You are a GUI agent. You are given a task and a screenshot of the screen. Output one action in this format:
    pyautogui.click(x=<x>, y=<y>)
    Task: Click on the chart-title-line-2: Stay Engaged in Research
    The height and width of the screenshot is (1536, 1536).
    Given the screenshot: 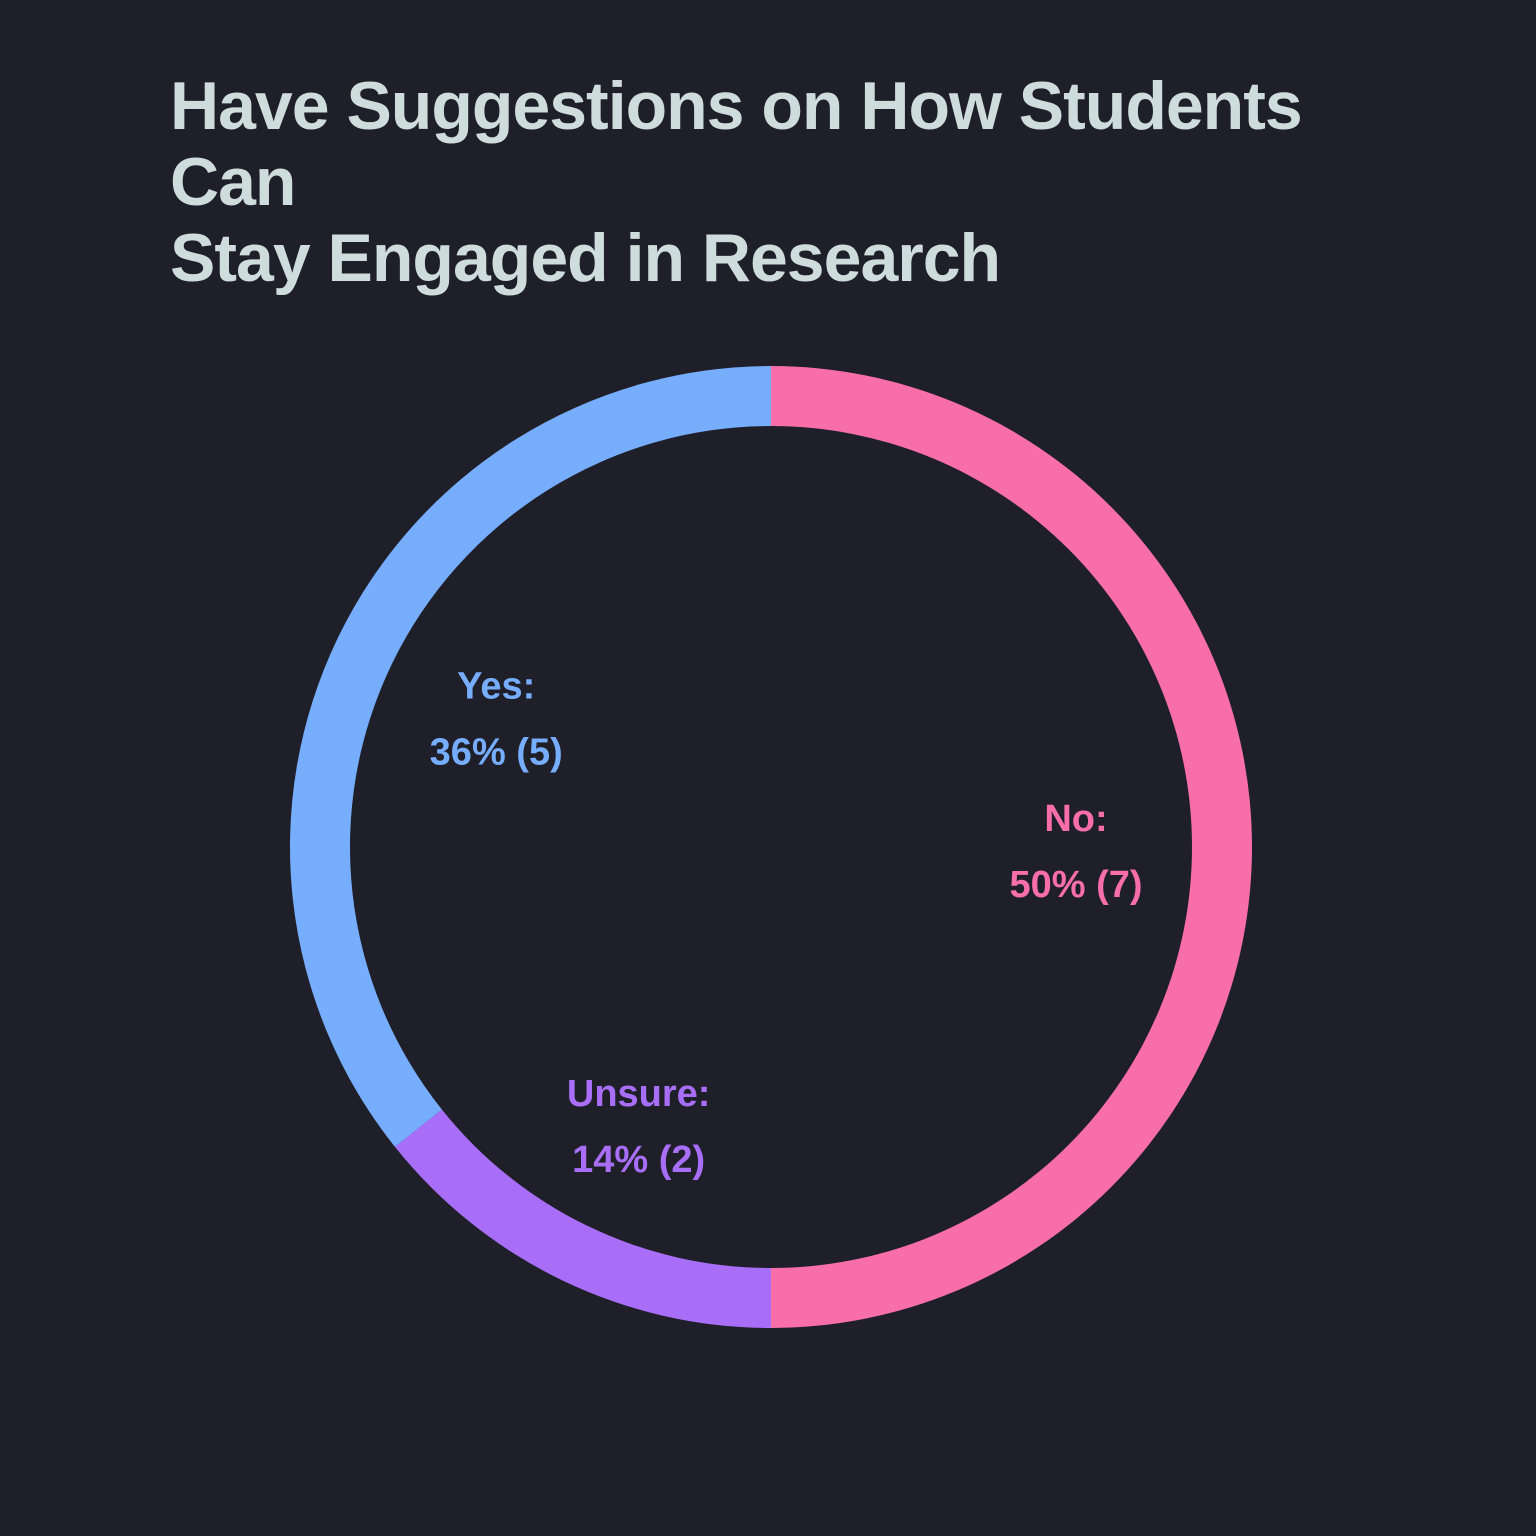 What is the action you would take?
    pyautogui.click(x=585, y=258)
    